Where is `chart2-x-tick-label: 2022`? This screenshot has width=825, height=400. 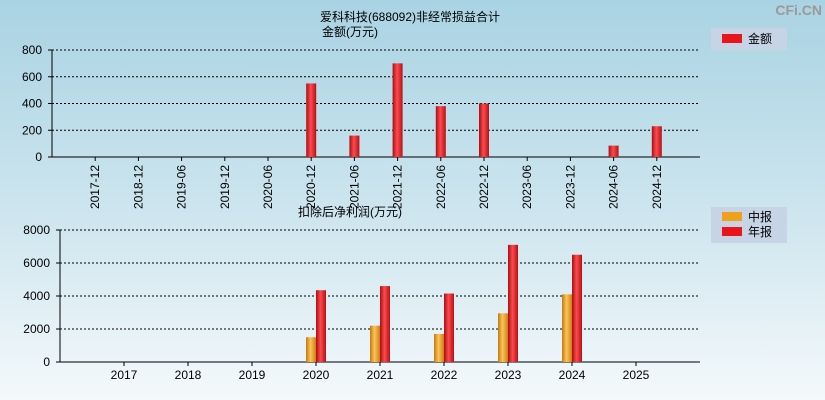
chart2-x-tick-label: 2022 is located at coordinates (444, 375).